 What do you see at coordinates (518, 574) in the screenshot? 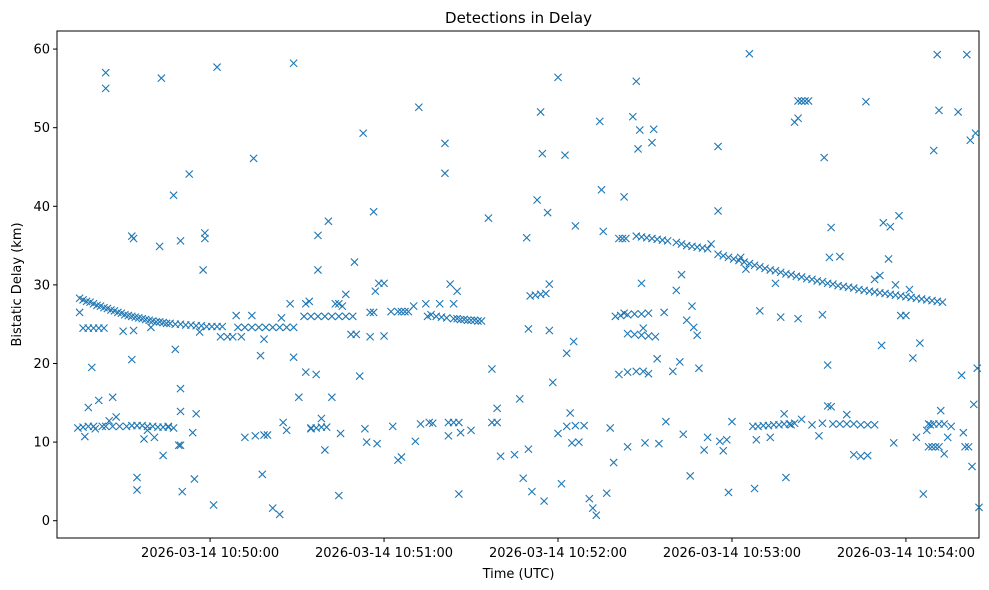
I see `x-axis-label: Time (UTC)` at bounding box center [518, 574].